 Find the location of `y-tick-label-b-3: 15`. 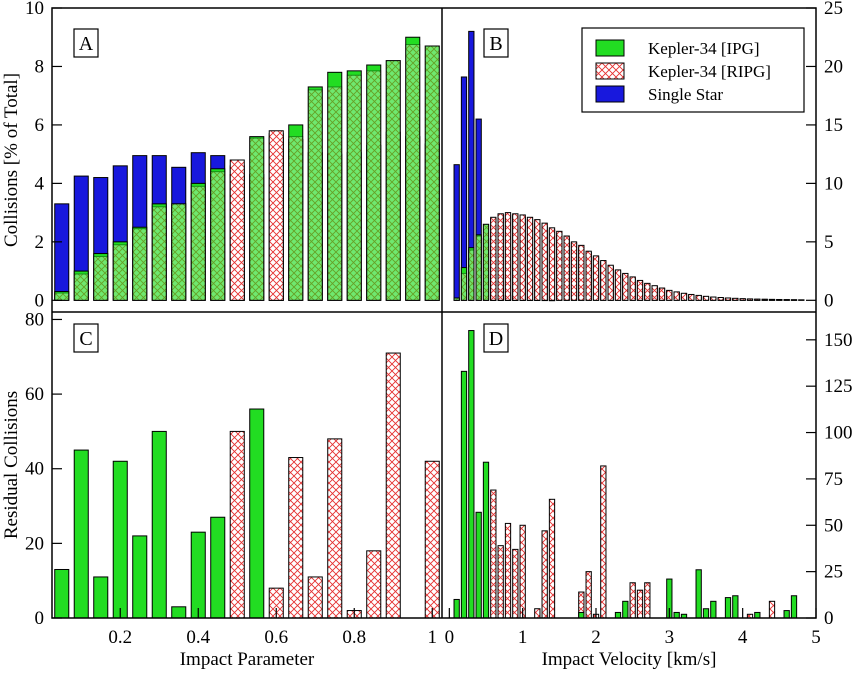

y-tick-label-b-3: 15 is located at coordinates (833, 125).